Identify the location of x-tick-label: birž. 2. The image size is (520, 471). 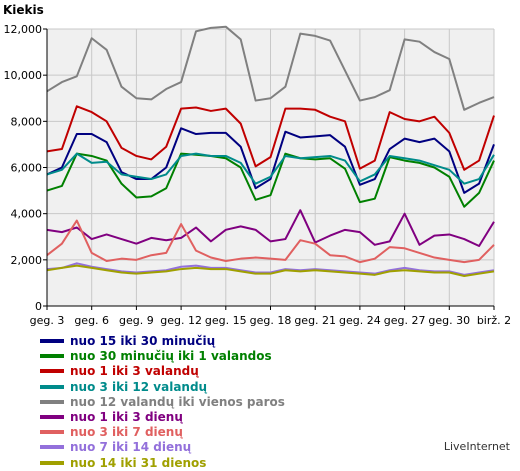
(494, 320).